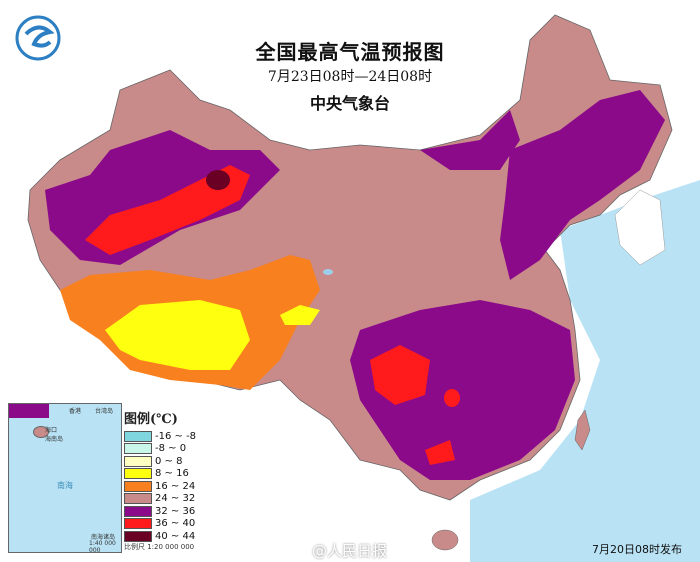 This screenshot has width=700, height=562. I want to click on inset-label-taiwan: 台湾岛, so click(104, 411).